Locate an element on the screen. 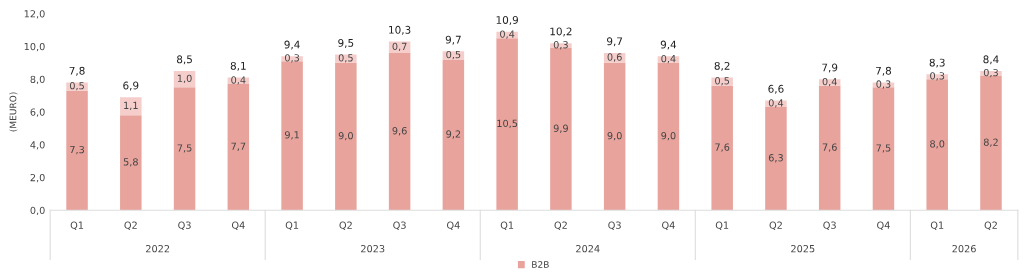 This screenshot has width=1024, height=273. y-tick-label: 8,0 is located at coordinates (37, 79).